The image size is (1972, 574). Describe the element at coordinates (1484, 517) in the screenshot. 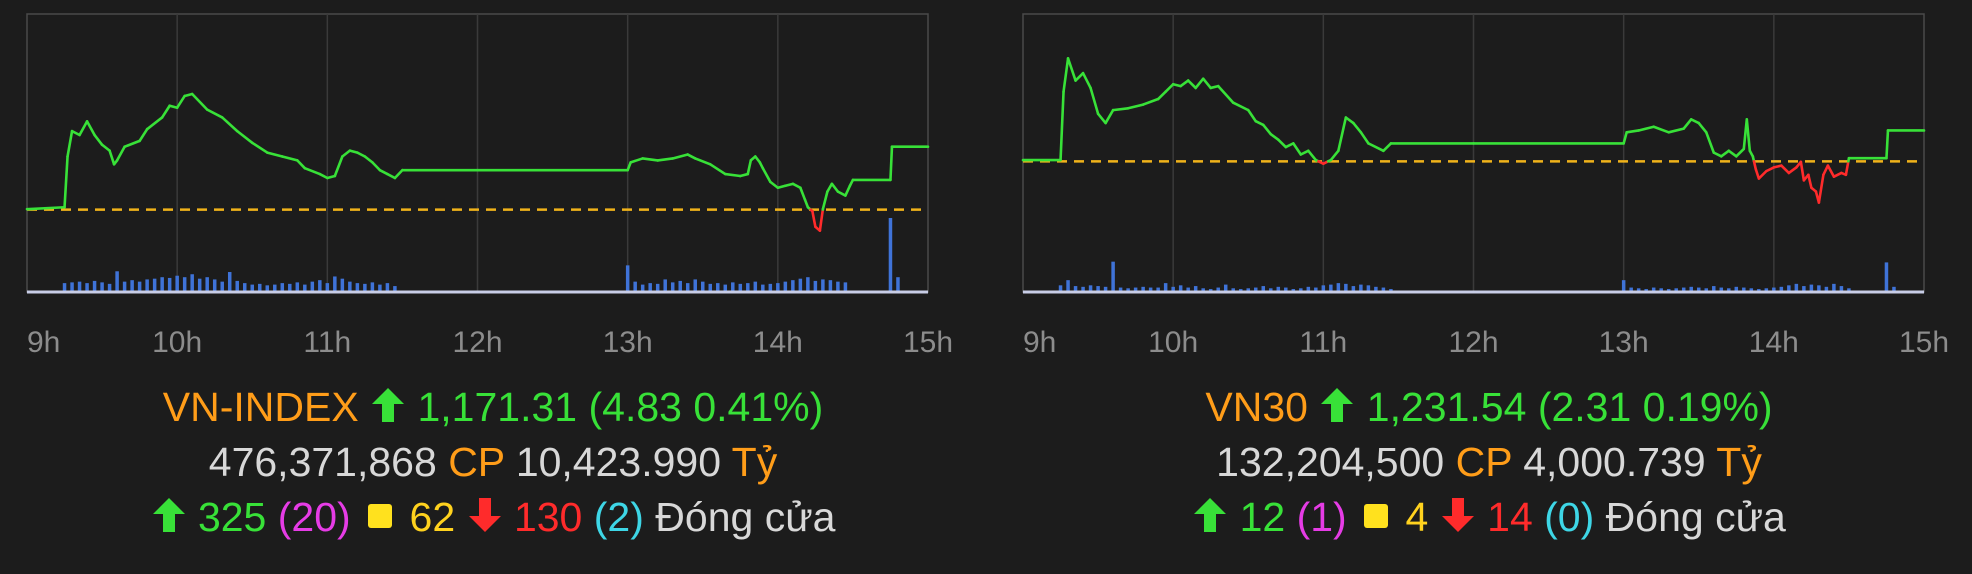

I see `vn30-breadth-line: 12 (1) 4 14 (0) Đóng cửa` at that location.